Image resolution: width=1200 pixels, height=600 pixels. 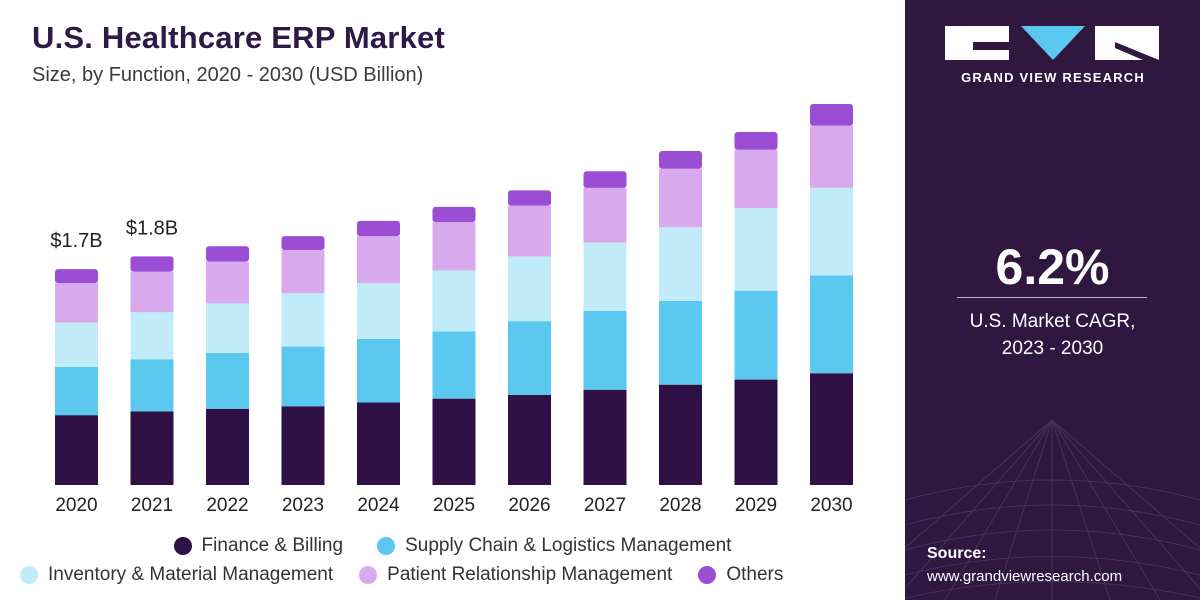 What do you see at coordinates (605, 350) in the screenshot?
I see `bar-2027-supply-chain-logistics-management` at bounding box center [605, 350].